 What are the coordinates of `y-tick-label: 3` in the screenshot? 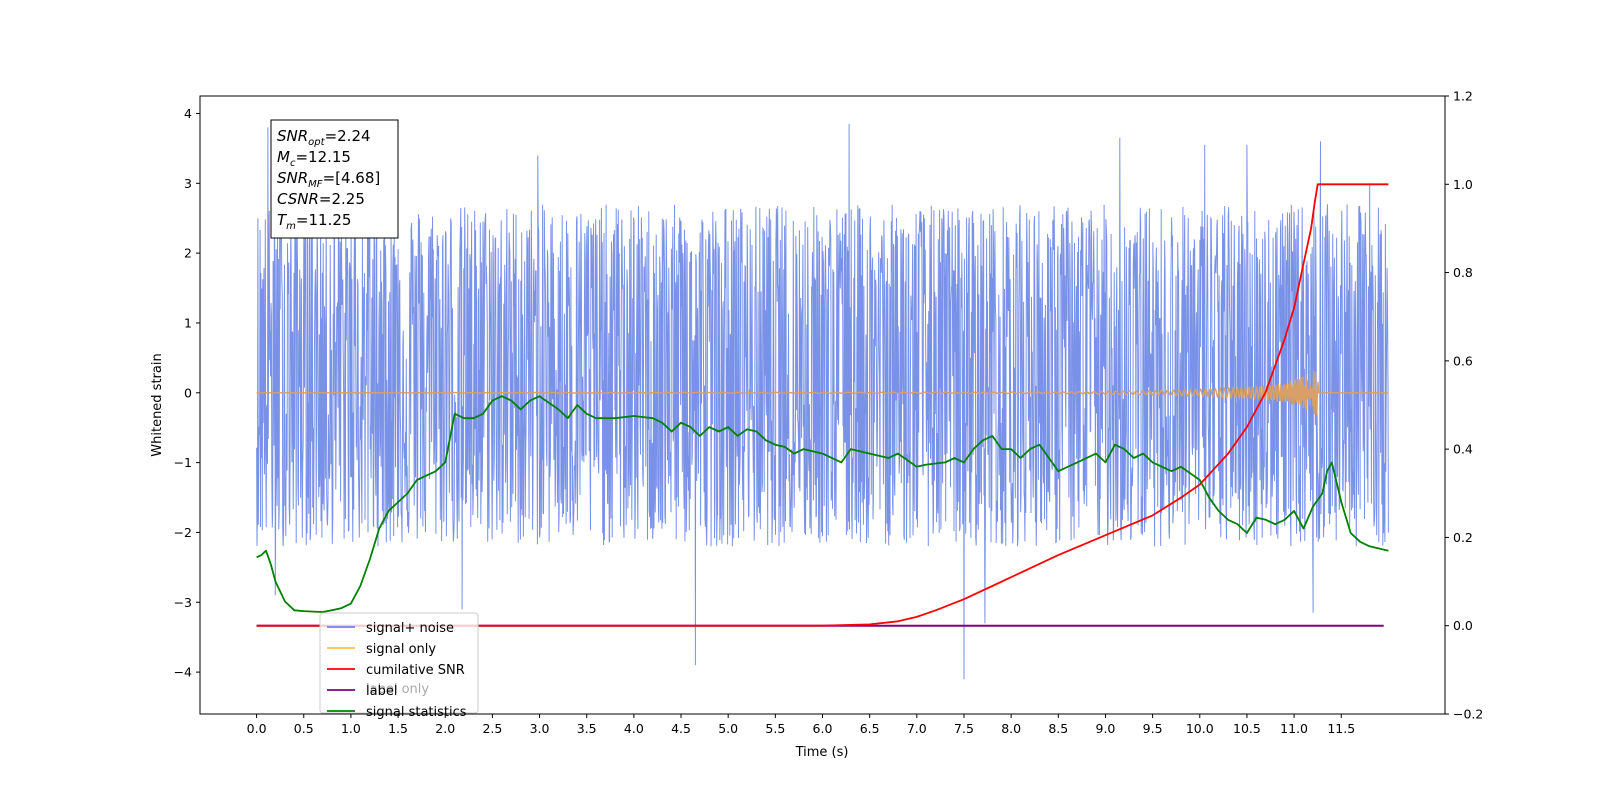 It's located at (188, 183).